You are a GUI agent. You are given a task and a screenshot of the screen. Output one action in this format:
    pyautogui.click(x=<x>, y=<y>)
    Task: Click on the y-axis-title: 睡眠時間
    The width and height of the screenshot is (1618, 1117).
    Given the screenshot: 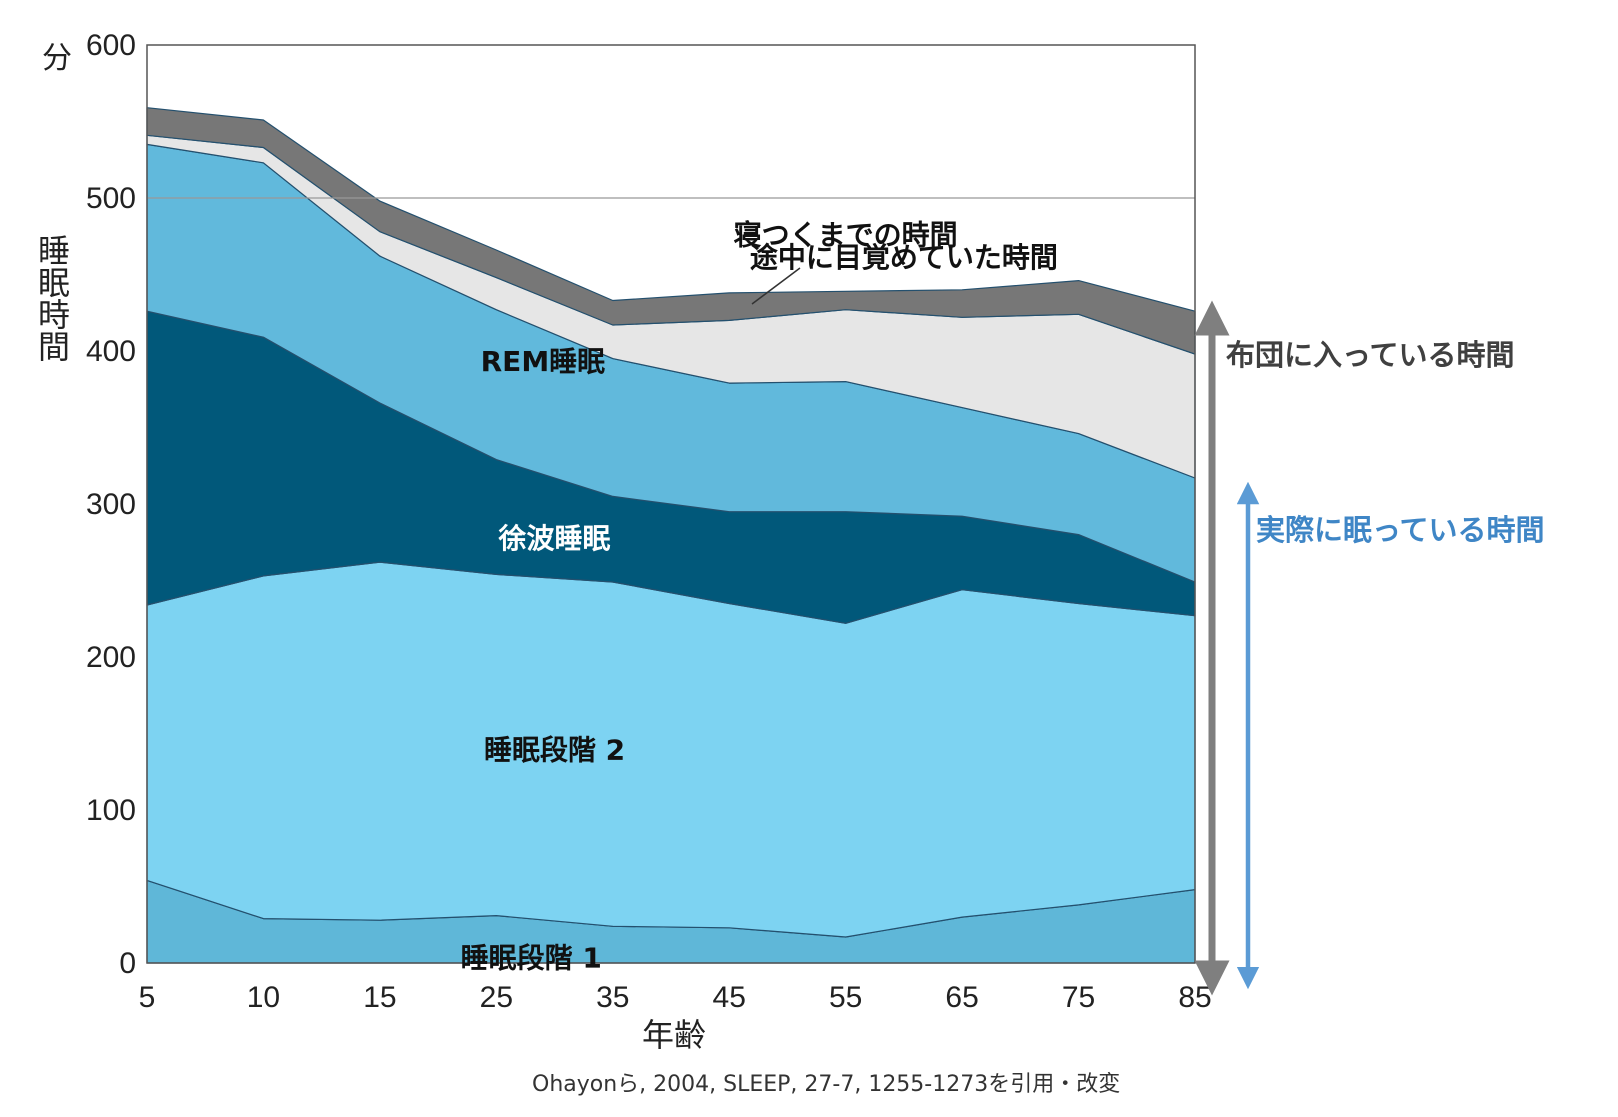 What is the action you would take?
    pyautogui.click(x=52, y=298)
    